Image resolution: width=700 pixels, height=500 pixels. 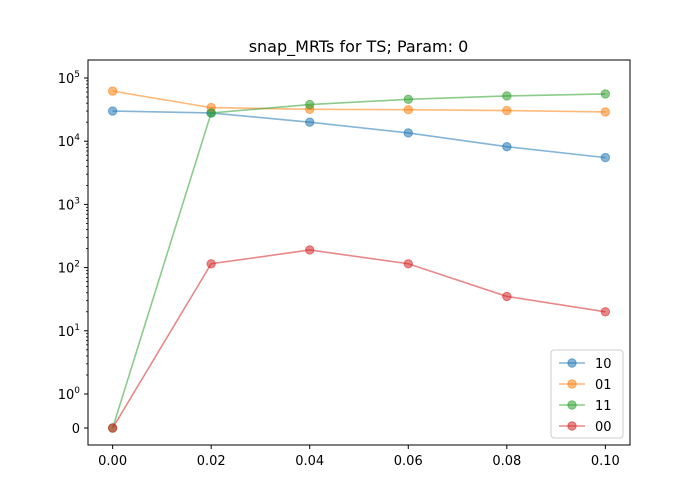 I want to click on legend: 10 01 11 00, so click(x=587, y=394).